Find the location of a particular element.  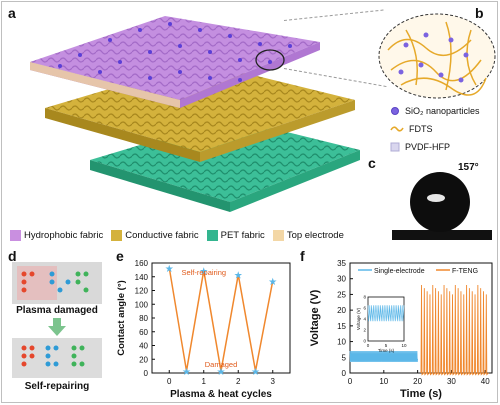

chart-e-xtick-label: 2 is located at coordinates (238, 381).